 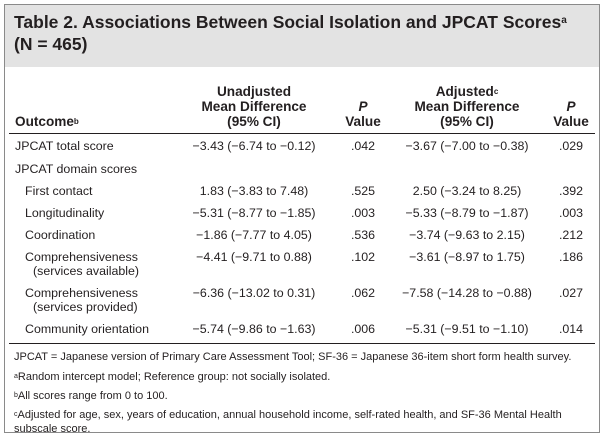 I want to click on row-adjusted: −3.61 (−8.97 to 1.75), so click(x=467, y=256).